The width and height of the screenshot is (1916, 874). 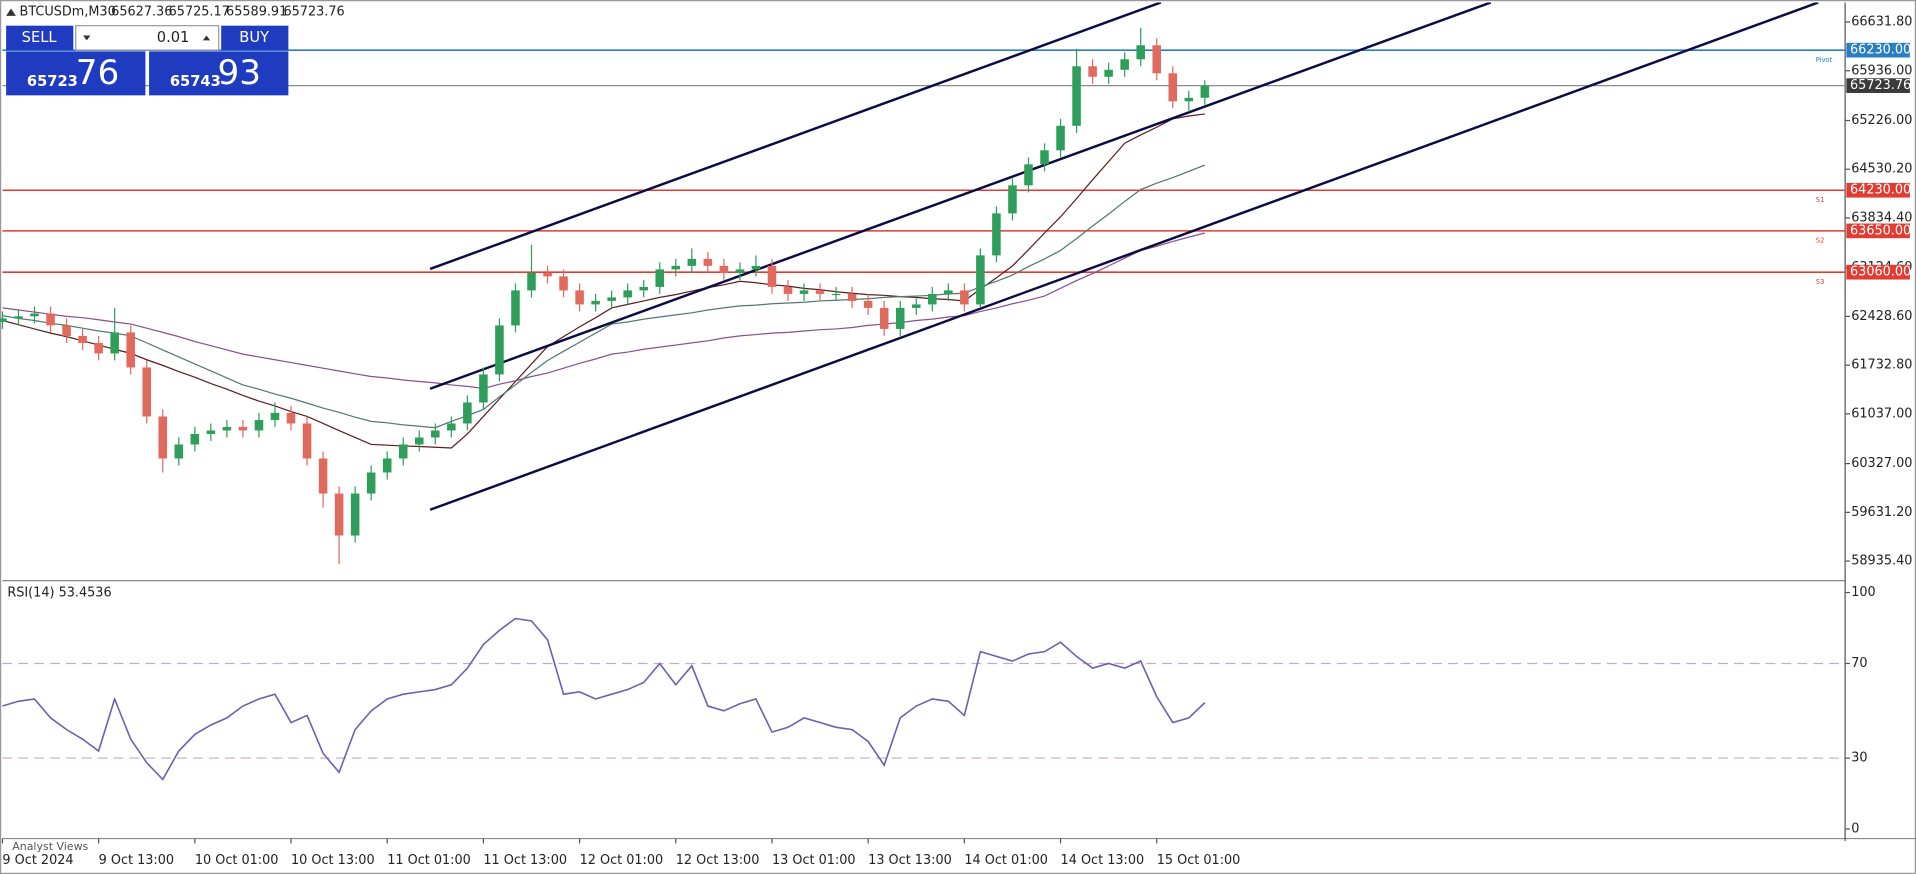 I want to click on level-name: Pivot, so click(x=1824, y=60).